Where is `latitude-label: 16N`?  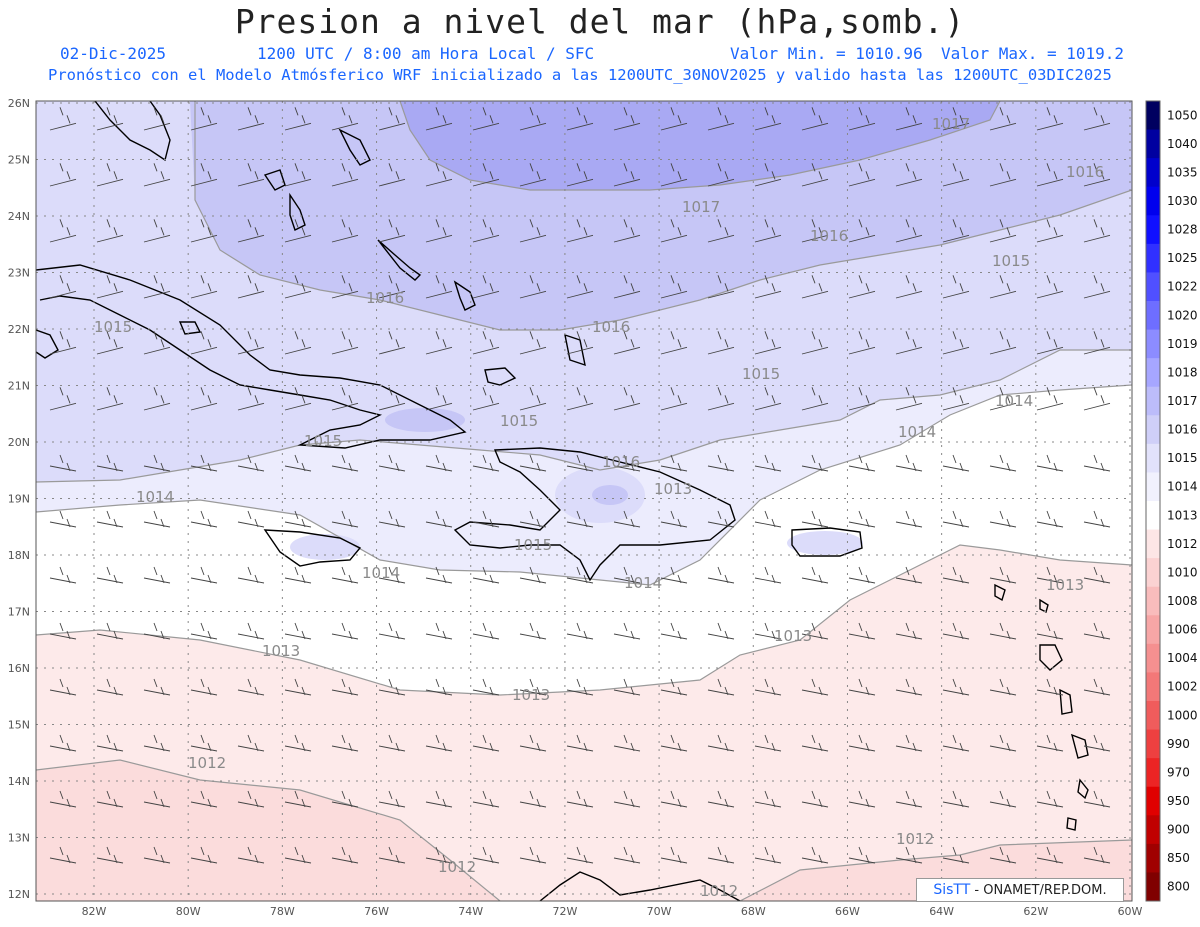 latitude-label: 16N is located at coordinates (19, 668).